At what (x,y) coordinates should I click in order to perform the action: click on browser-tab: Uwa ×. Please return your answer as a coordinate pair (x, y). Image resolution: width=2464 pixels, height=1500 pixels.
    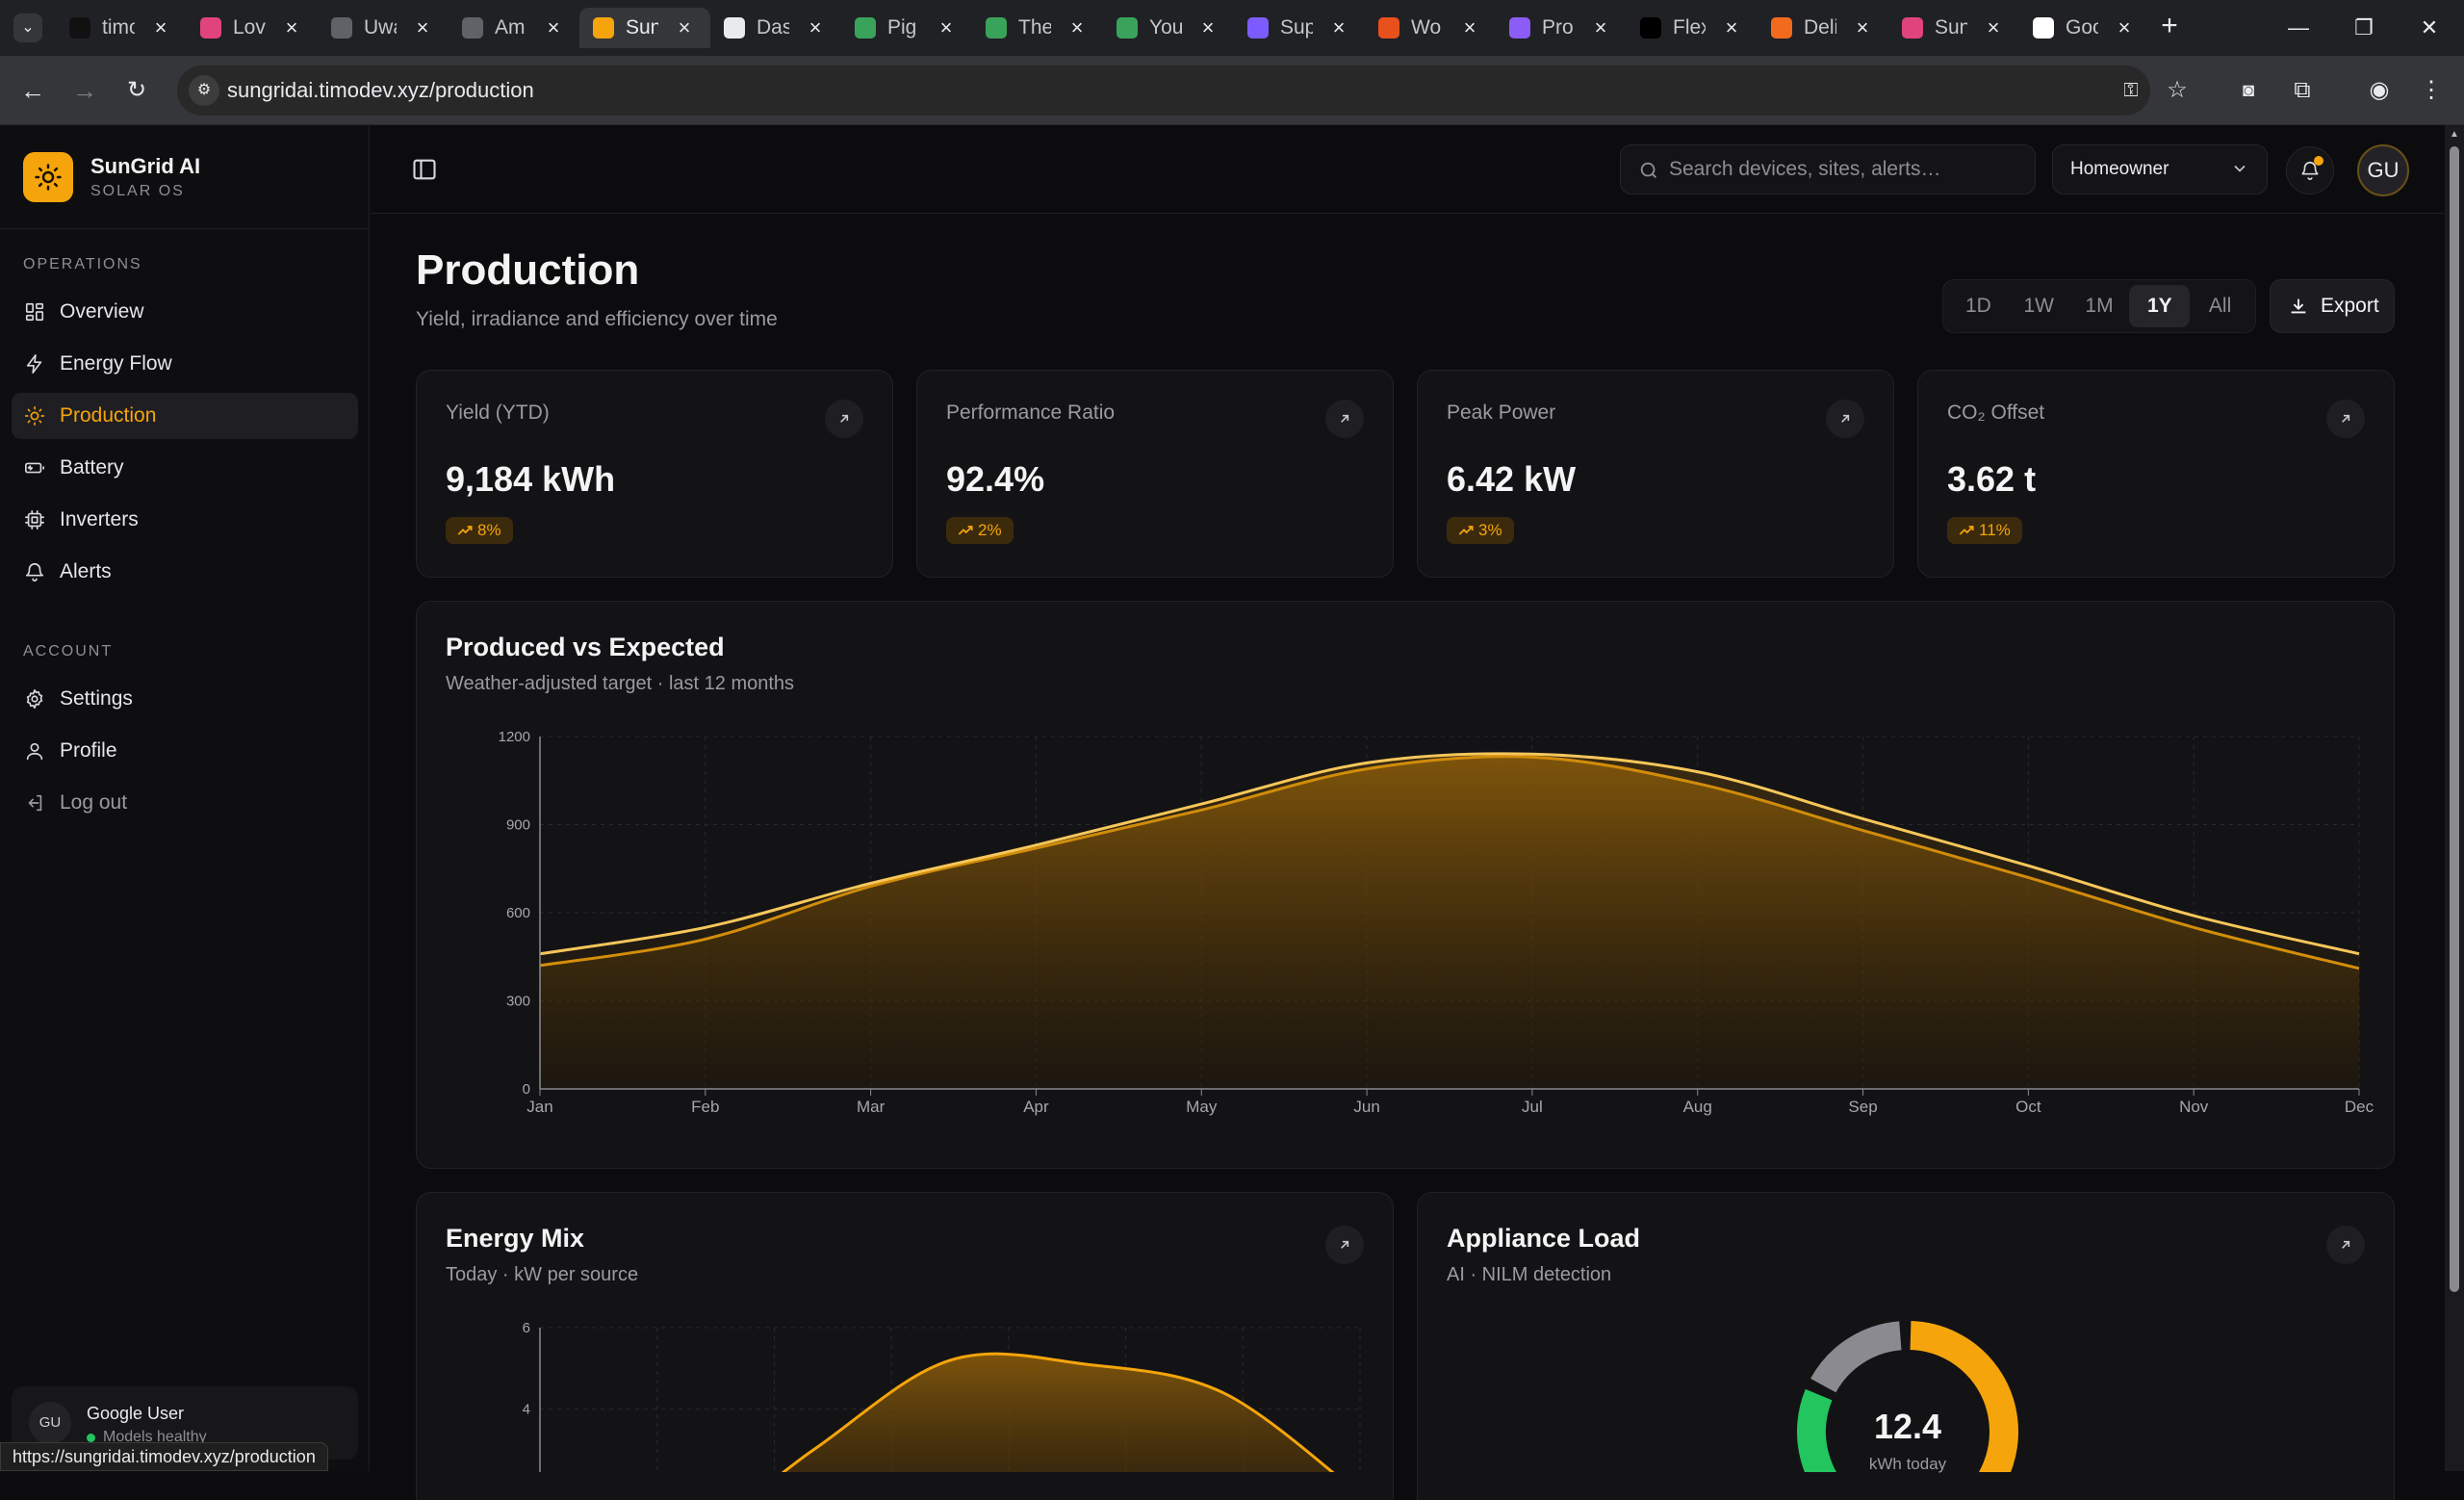
    Looking at the image, I should click on (383, 28).